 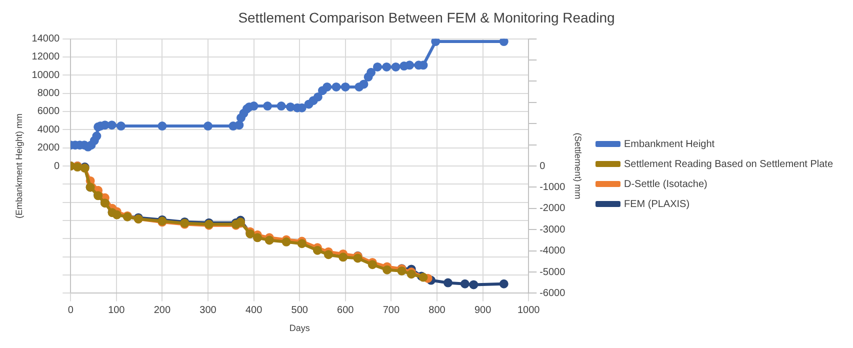 I want to click on y2-tick-label: -4000, so click(x=553, y=251).